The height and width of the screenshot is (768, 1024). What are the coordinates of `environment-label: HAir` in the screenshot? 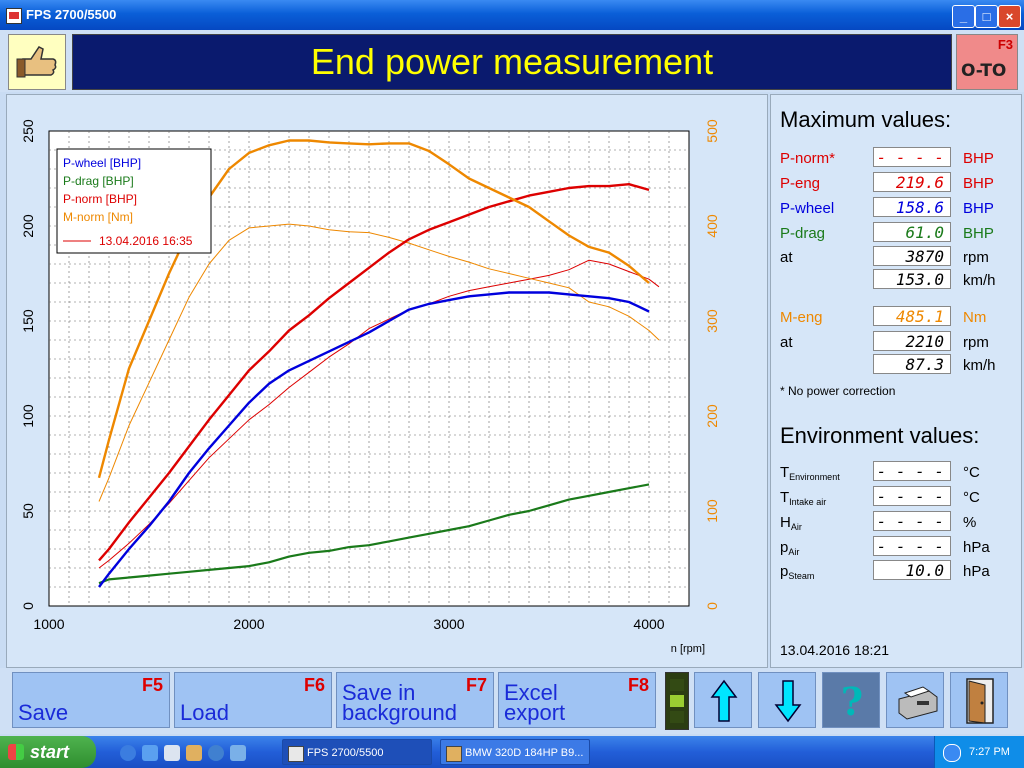 It's located at (791, 523).